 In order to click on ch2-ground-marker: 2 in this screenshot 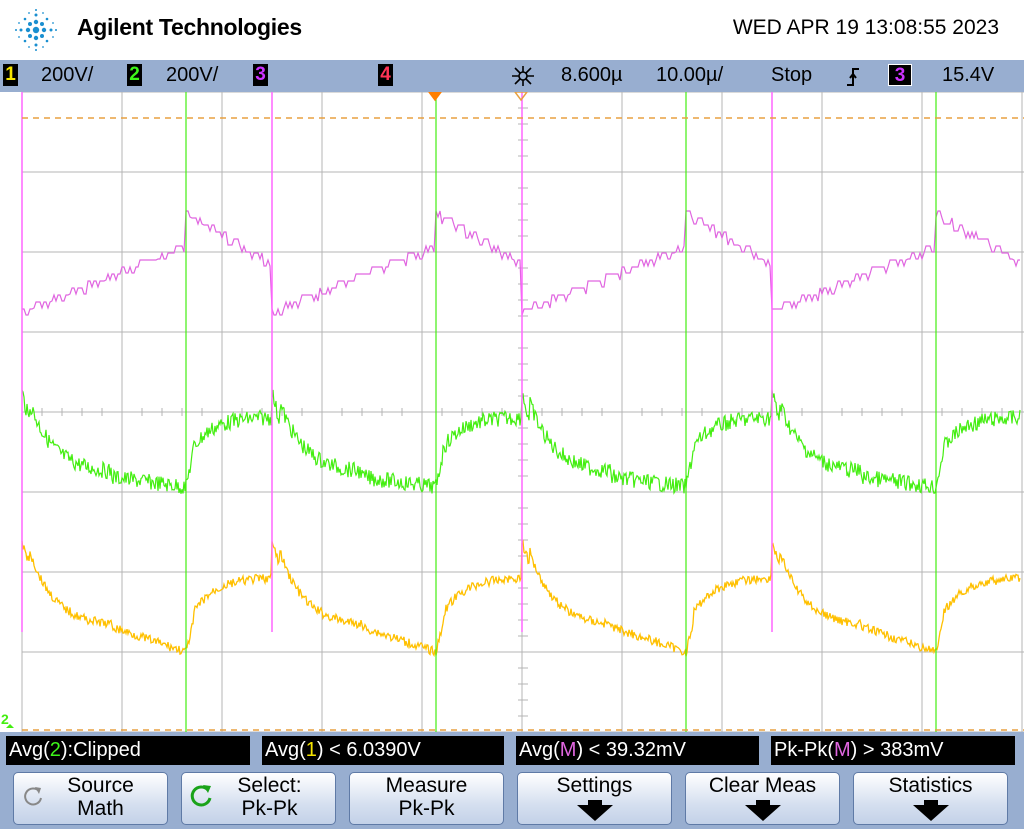, I will do `click(5, 719)`.